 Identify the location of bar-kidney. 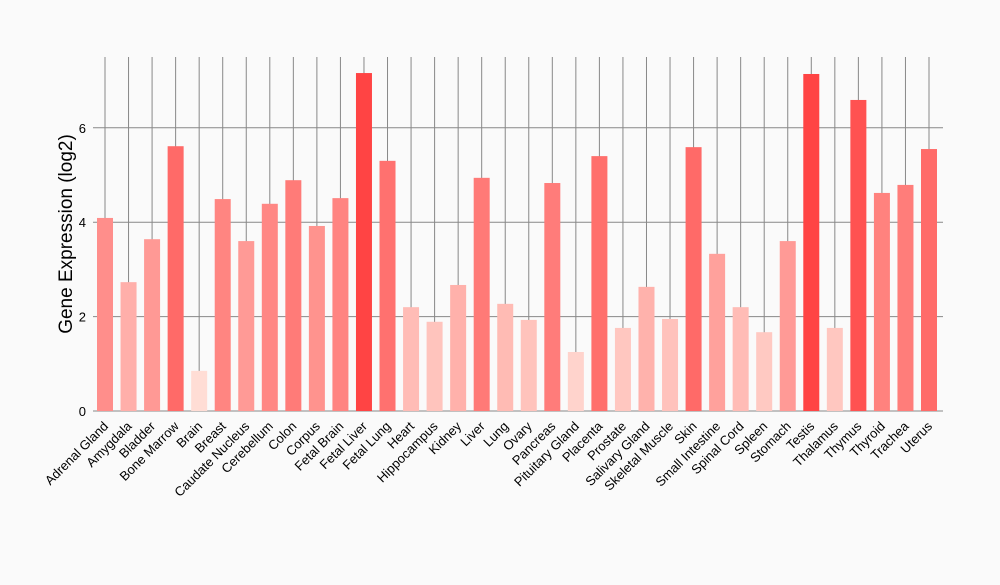
(458, 347).